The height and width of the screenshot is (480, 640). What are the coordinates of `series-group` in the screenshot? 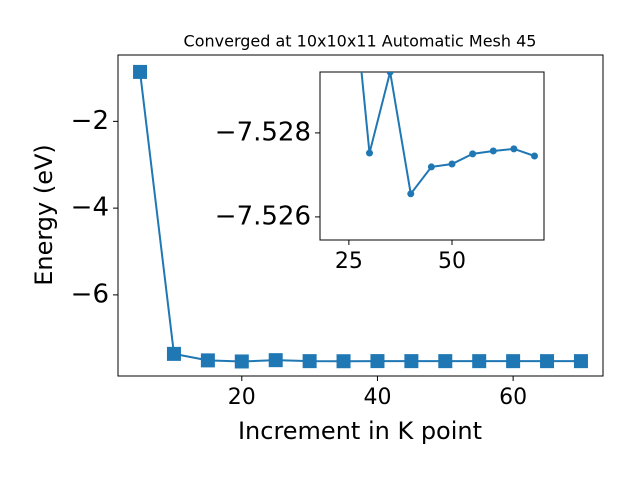 It's located at (449, 135).